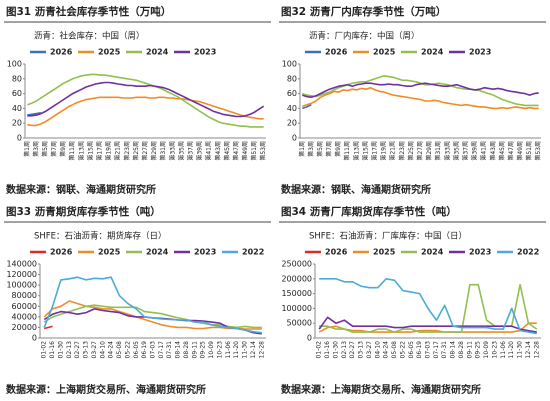  I want to click on x-tick-label: 03-27, so click(94, 350).